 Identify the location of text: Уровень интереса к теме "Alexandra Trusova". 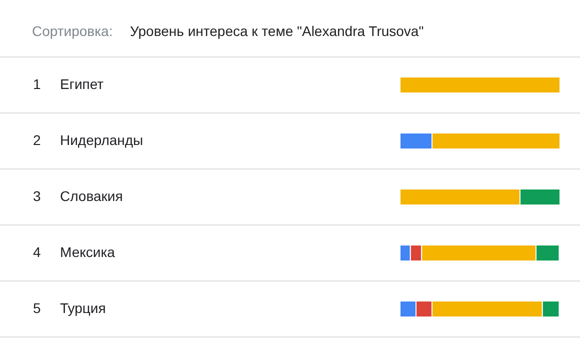
(277, 31).